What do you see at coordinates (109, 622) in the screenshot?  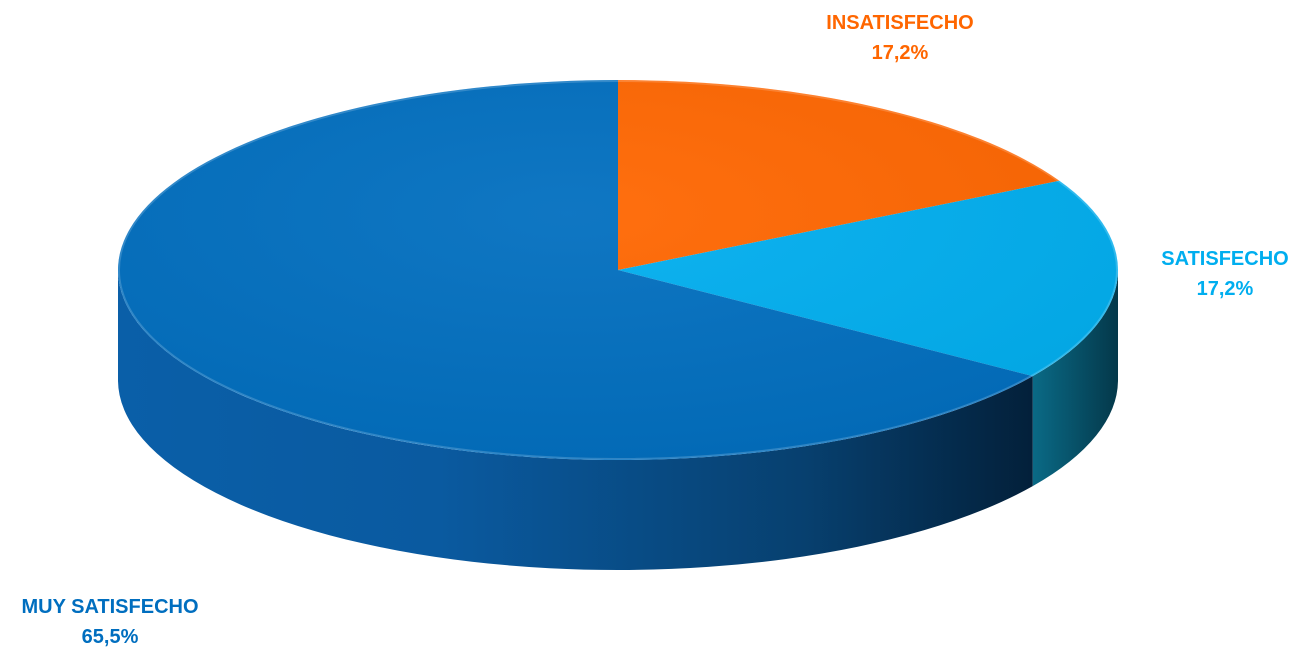 I see `slice-label-muy-satisfecho: MUY SATISFECHO 65,5%` at bounding box center [109, 622].